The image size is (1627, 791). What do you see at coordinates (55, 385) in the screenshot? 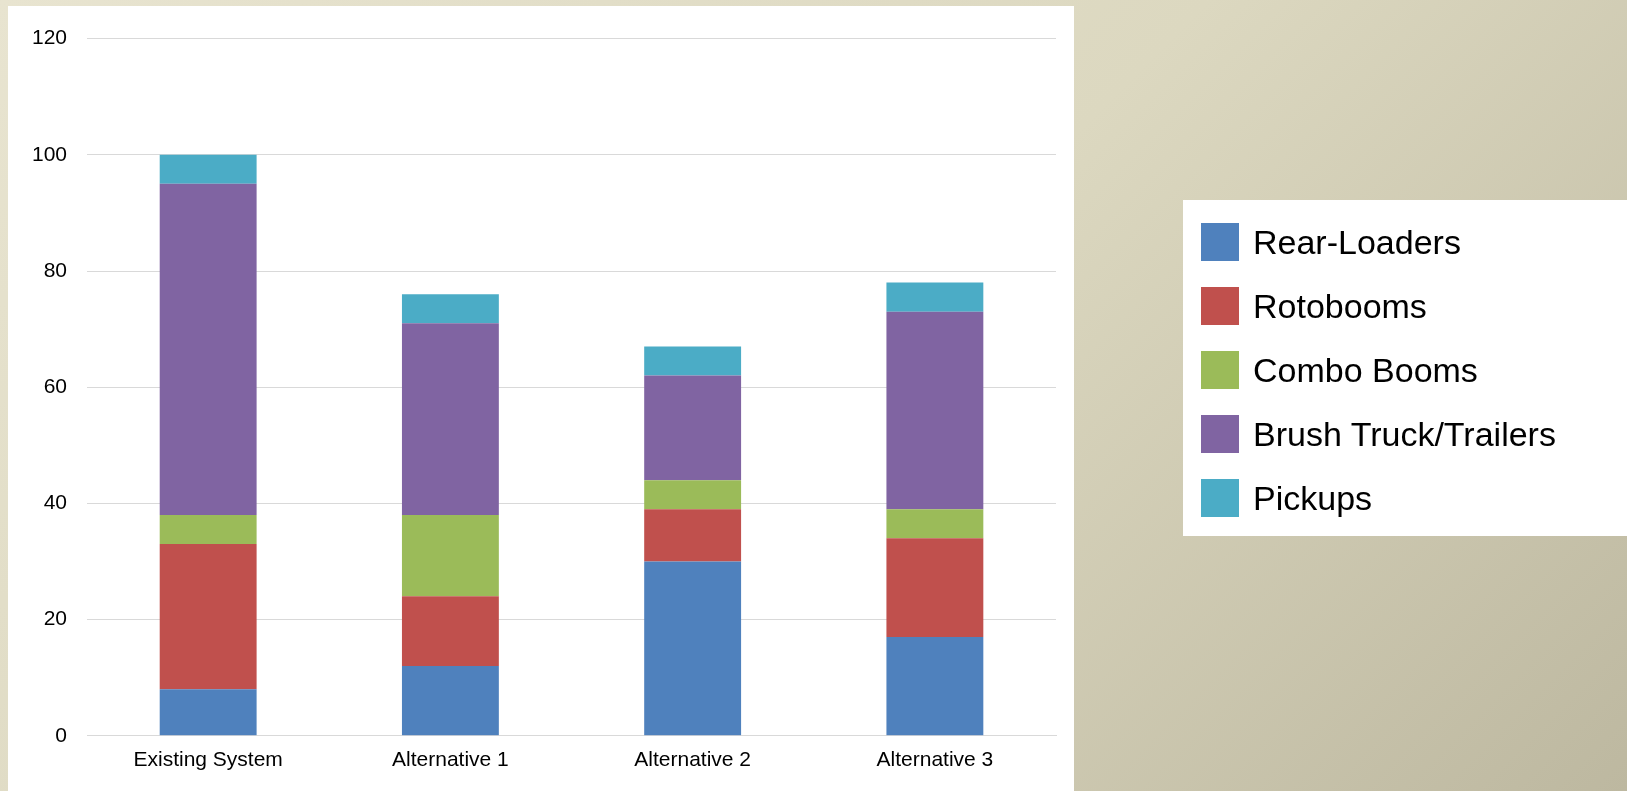
I see `y-tick-label: 60` at bounding box center [55, 385].